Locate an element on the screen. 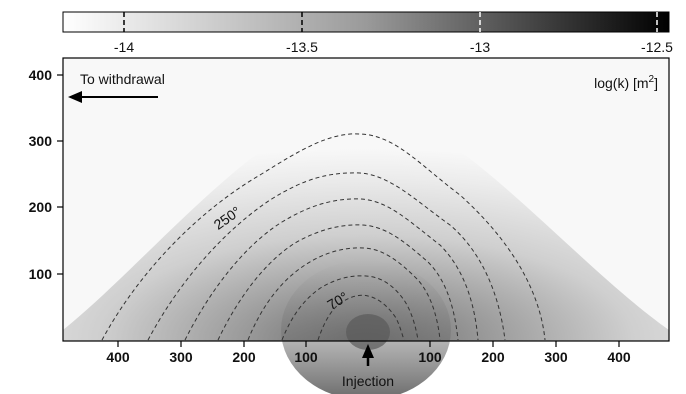  colorbar-gradient is located at coordinates (366, 22).